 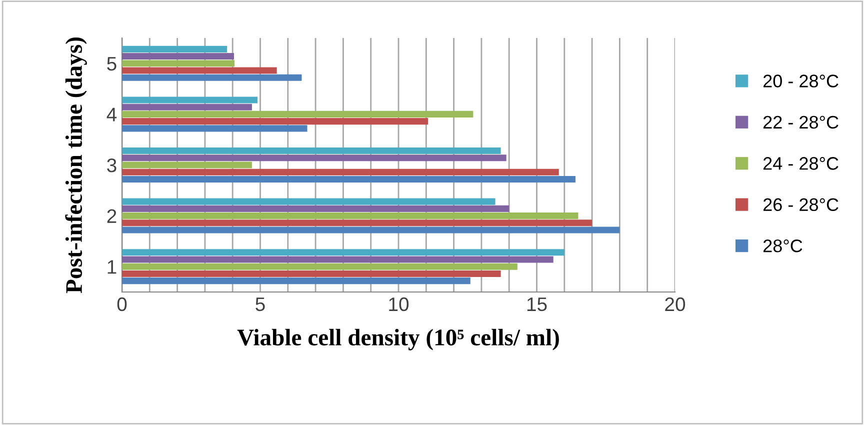 What do you see at coordinates (122, 304) in the screenshot?
I see `x-tick-label: 0` at bounding box center [122, 304].